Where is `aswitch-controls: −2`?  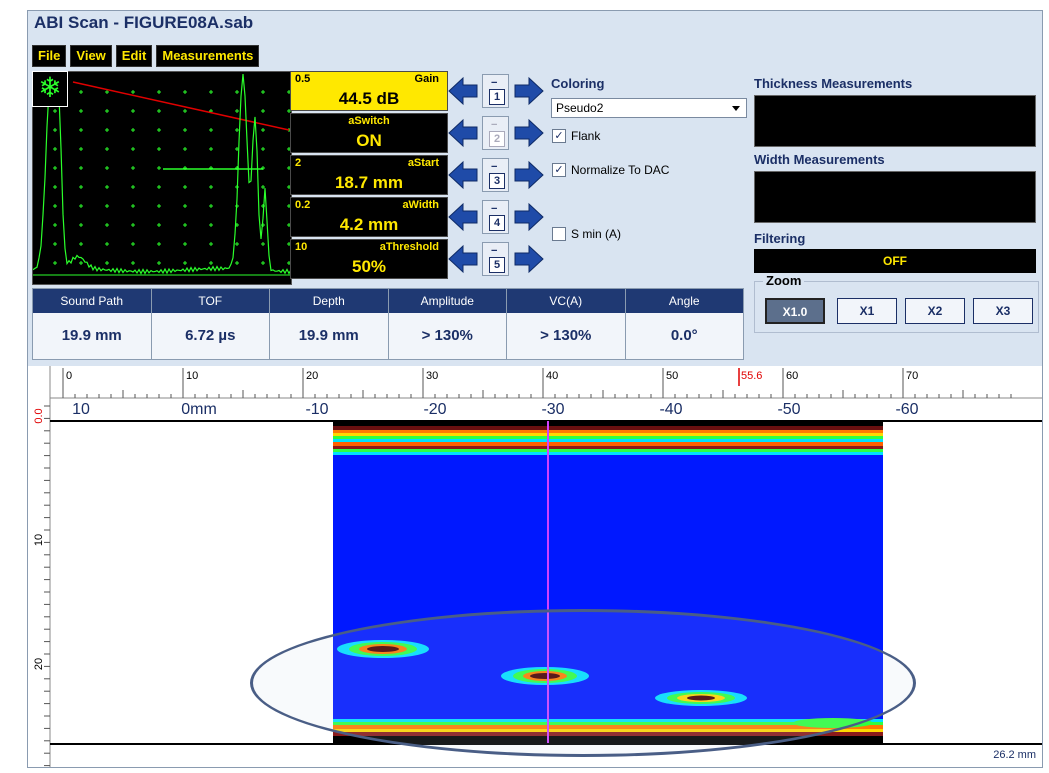
aswitch-controls: −2 is located at coordinates (497, 133).